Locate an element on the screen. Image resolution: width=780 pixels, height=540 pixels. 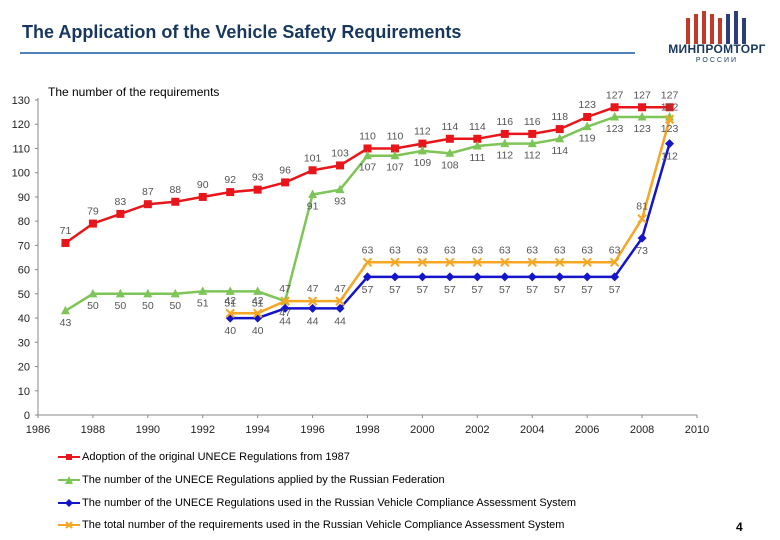
x-tick-label: 1996 is located at coordinates (312, 430).